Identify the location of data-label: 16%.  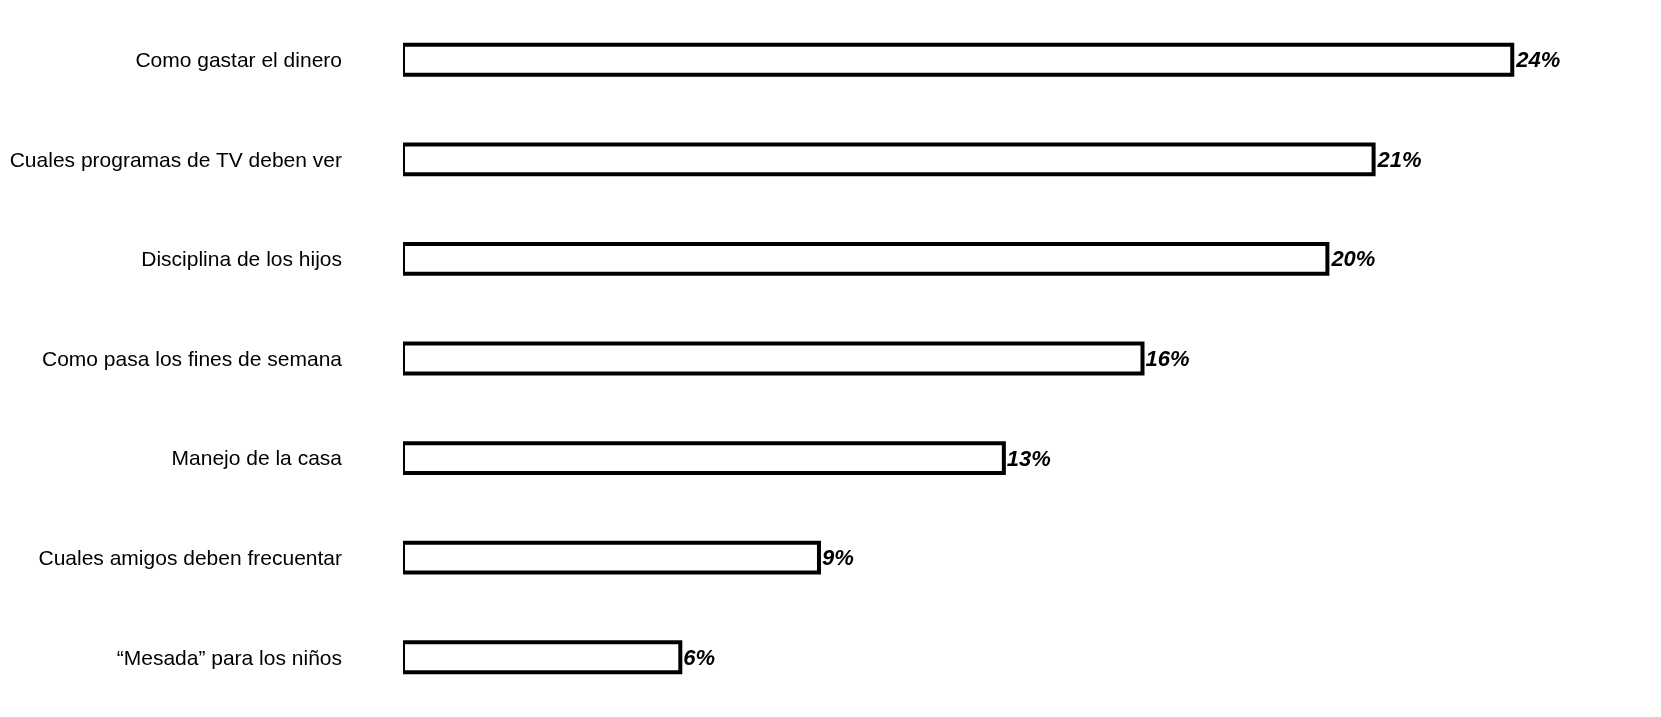
(1167, 358).